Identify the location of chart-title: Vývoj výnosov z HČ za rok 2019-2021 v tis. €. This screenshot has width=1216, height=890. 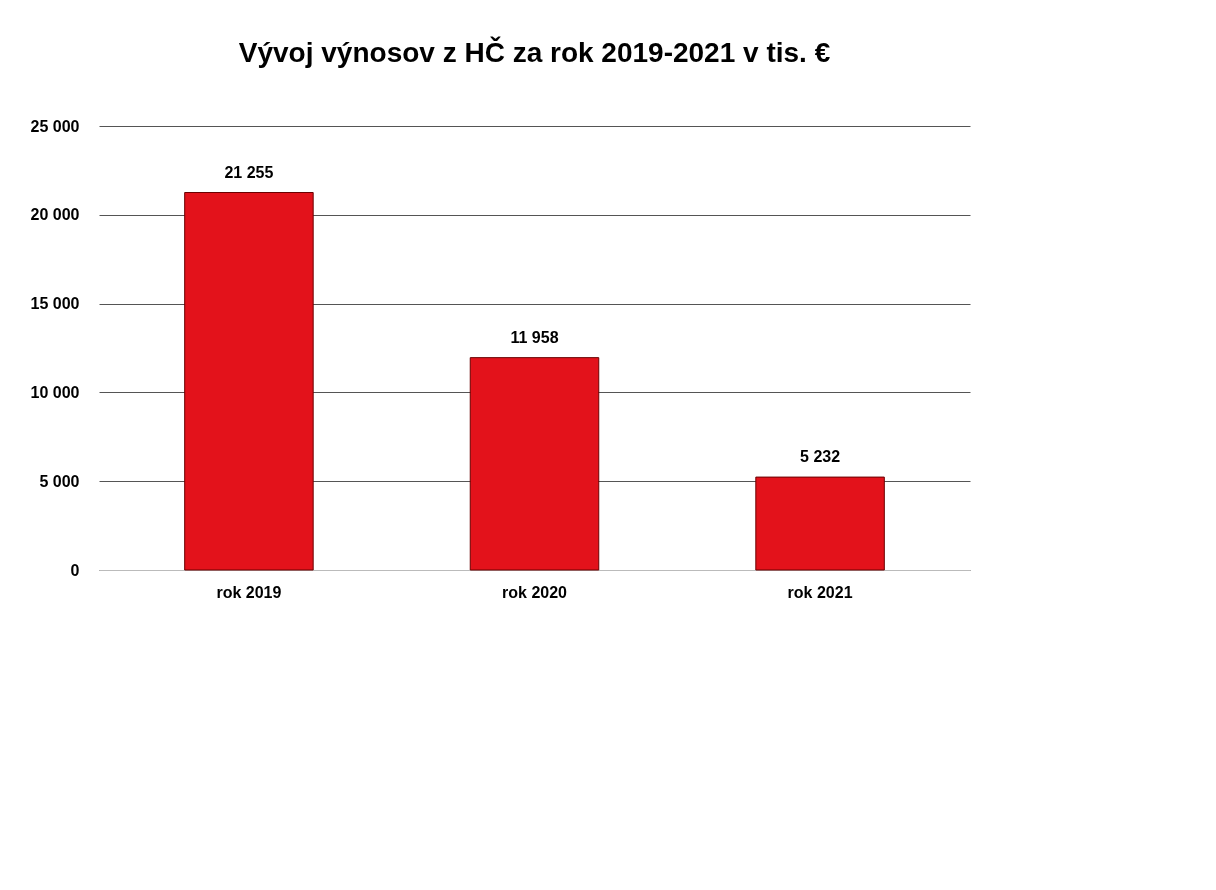
(534, 52).